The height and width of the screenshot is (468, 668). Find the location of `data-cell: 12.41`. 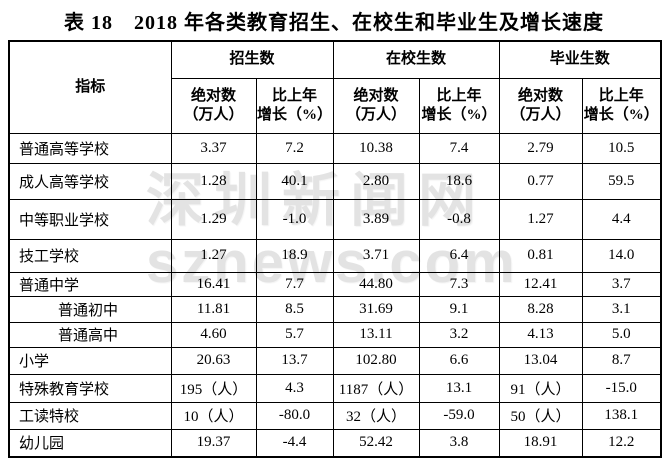

data-cell: 12.41 is located at coordinates (540, 284).